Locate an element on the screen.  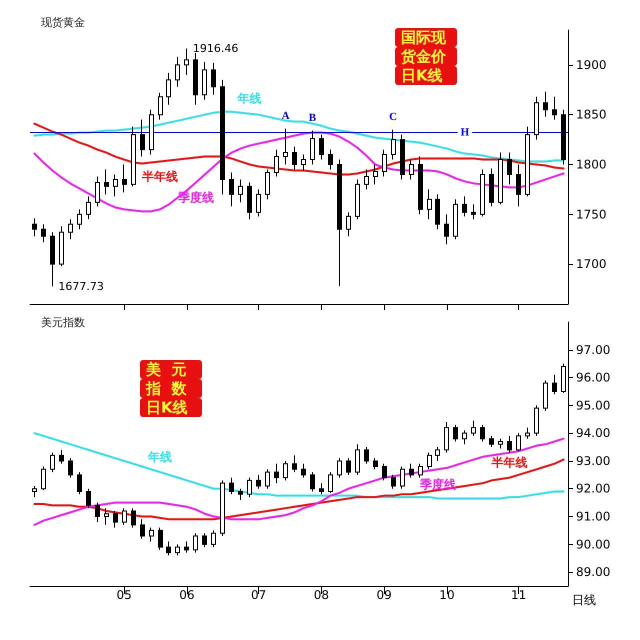
line-series is located at coordinates (299, 466).